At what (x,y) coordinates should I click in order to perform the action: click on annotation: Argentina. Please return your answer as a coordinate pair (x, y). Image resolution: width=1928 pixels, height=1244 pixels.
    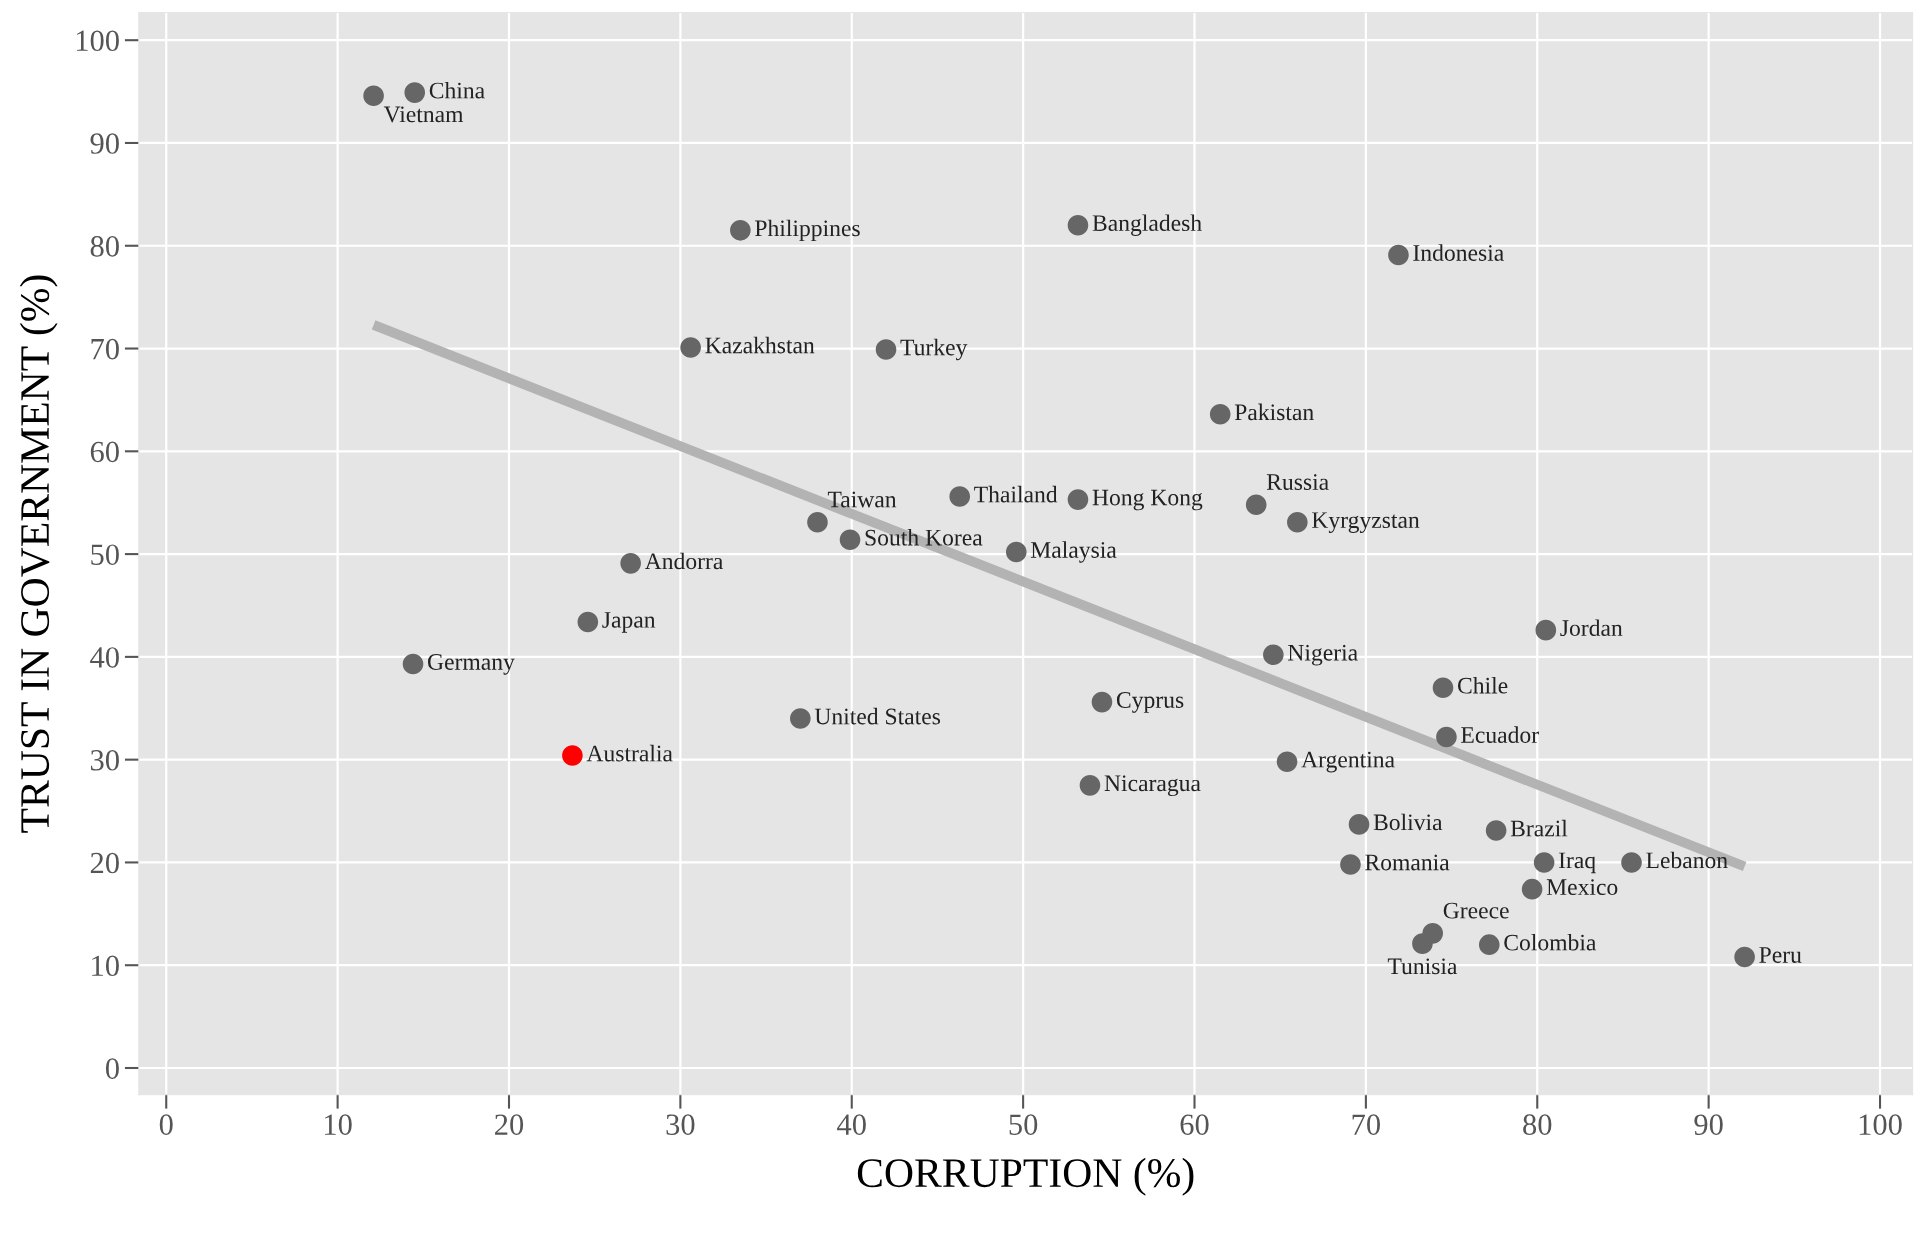
    Looking at the image, I should click on (1348, 762).